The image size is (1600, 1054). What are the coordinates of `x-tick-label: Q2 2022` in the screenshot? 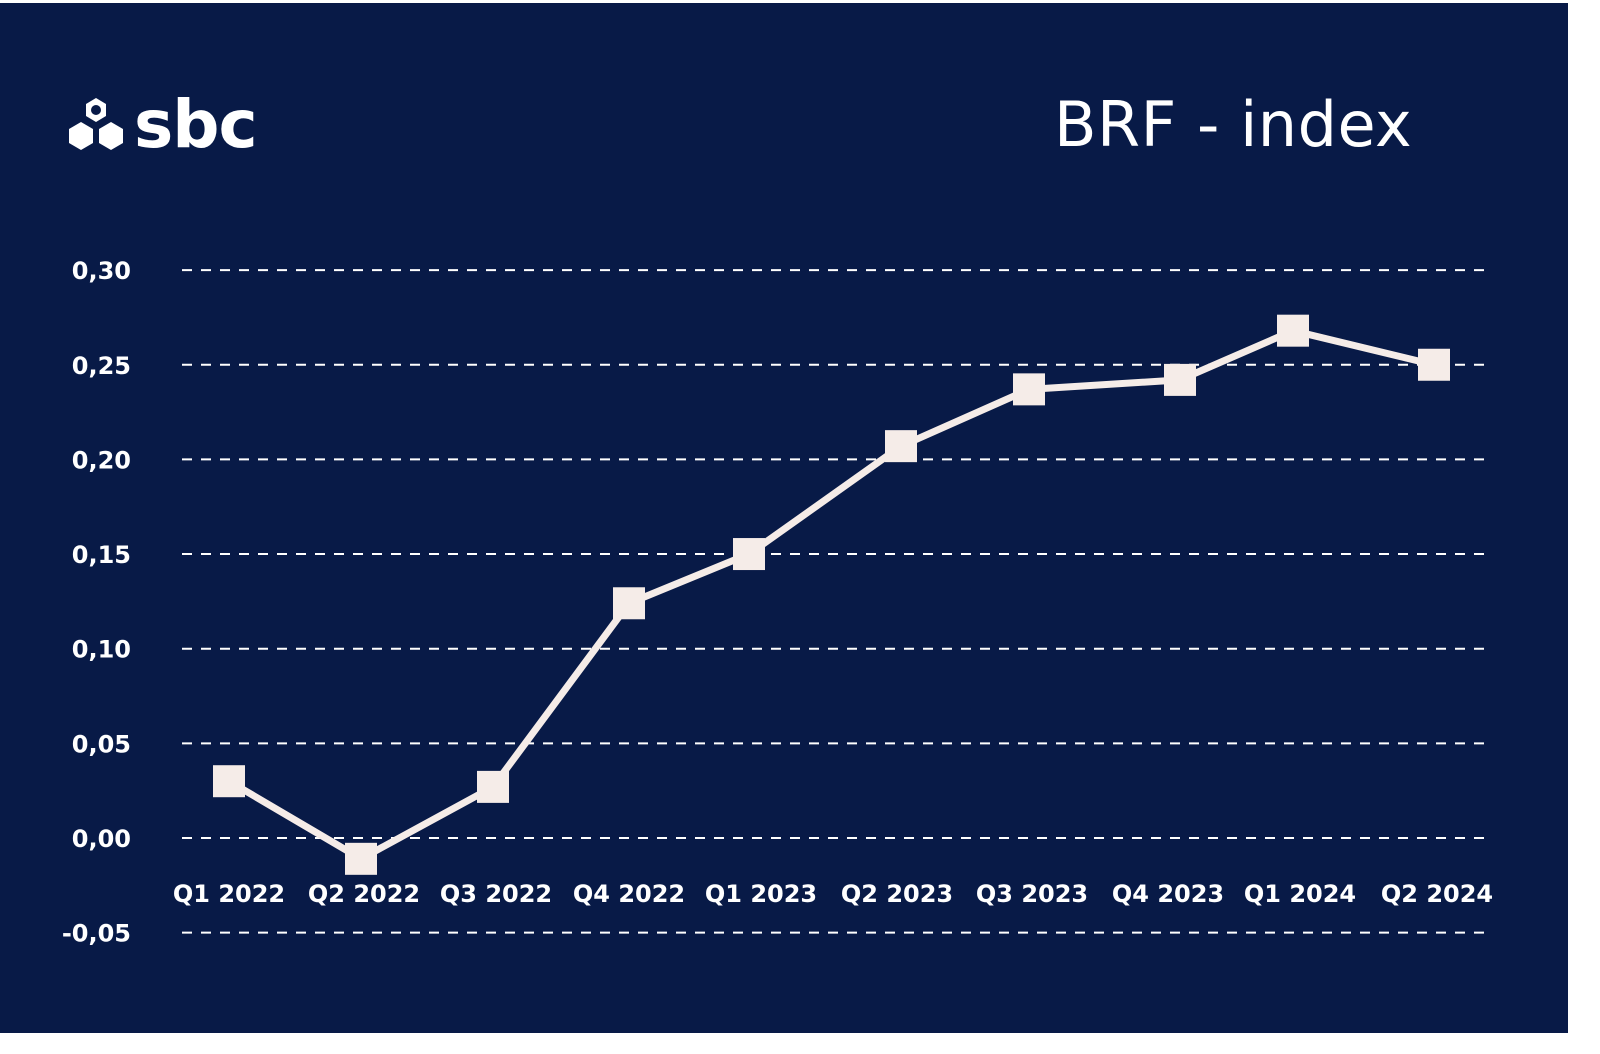 It's located at (364, 894).